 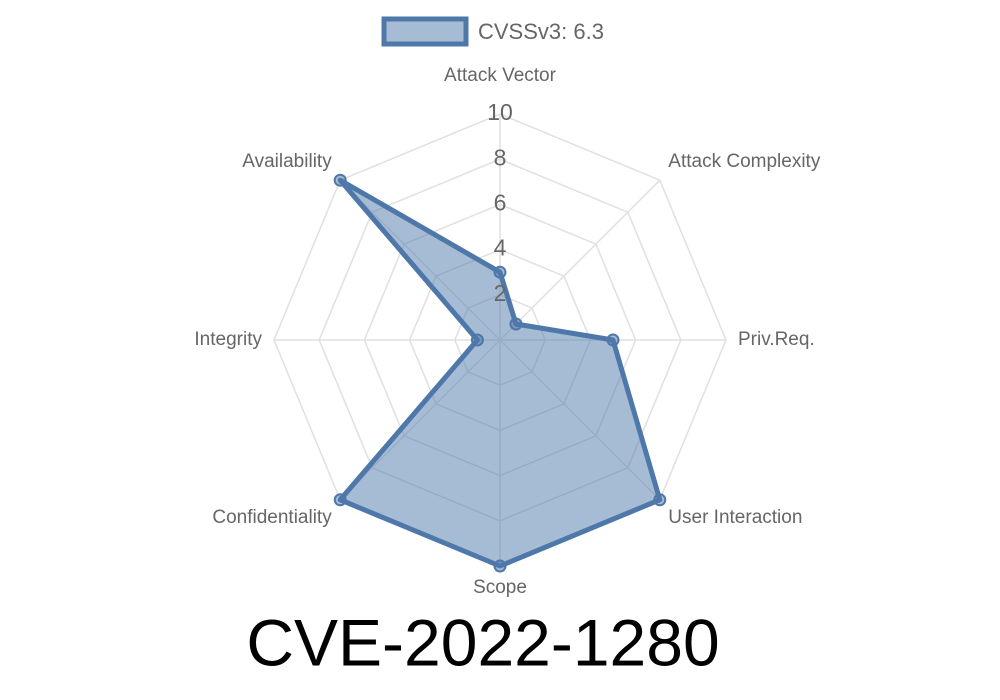 What do you see at coordinates (500, 112) in the screenshot?
I see `r-tick-label: 10` at bounding box center [500, 112].